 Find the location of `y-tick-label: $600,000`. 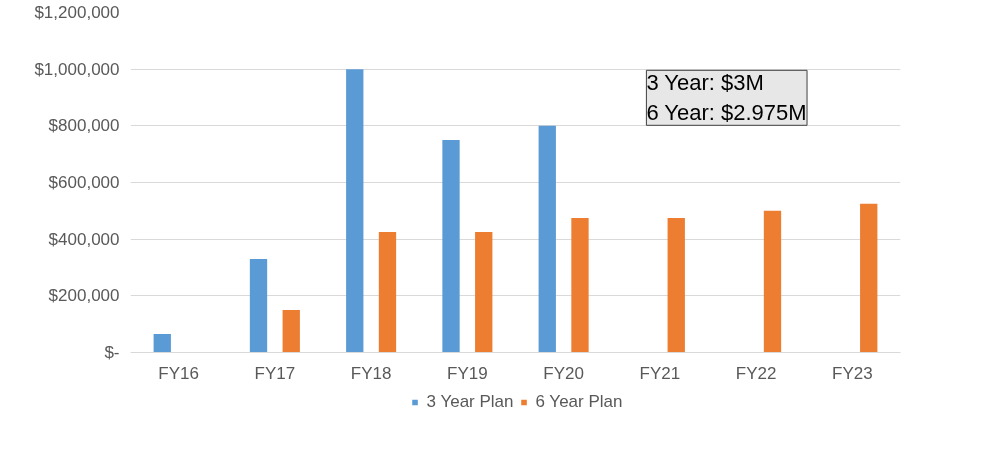

y-tick-label: $600,000 is located at coordinates (84, 182).